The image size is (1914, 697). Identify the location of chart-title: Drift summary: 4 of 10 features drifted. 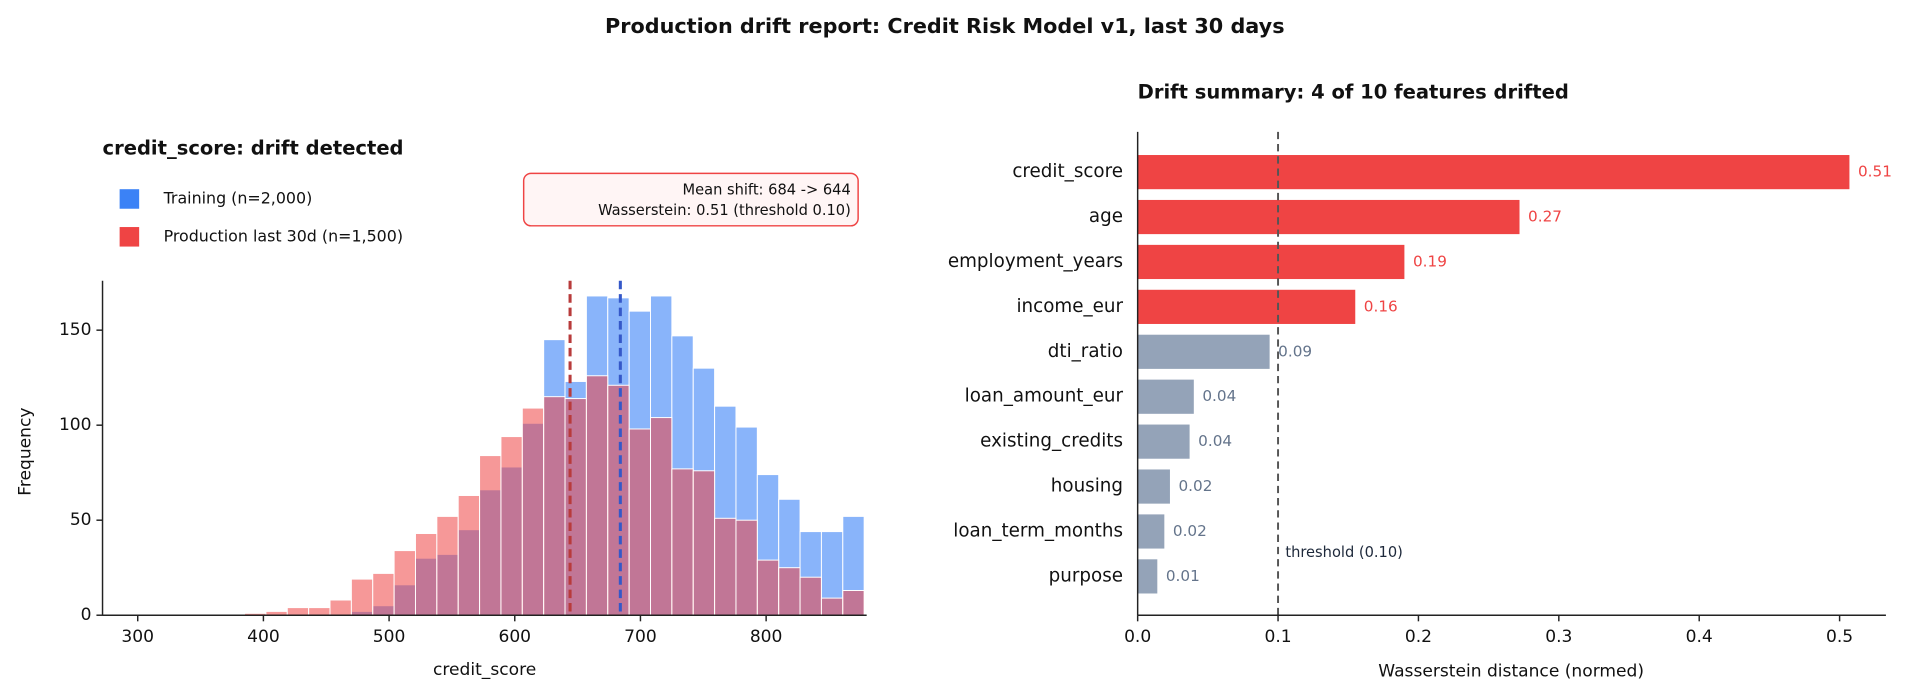
(1353, 91).